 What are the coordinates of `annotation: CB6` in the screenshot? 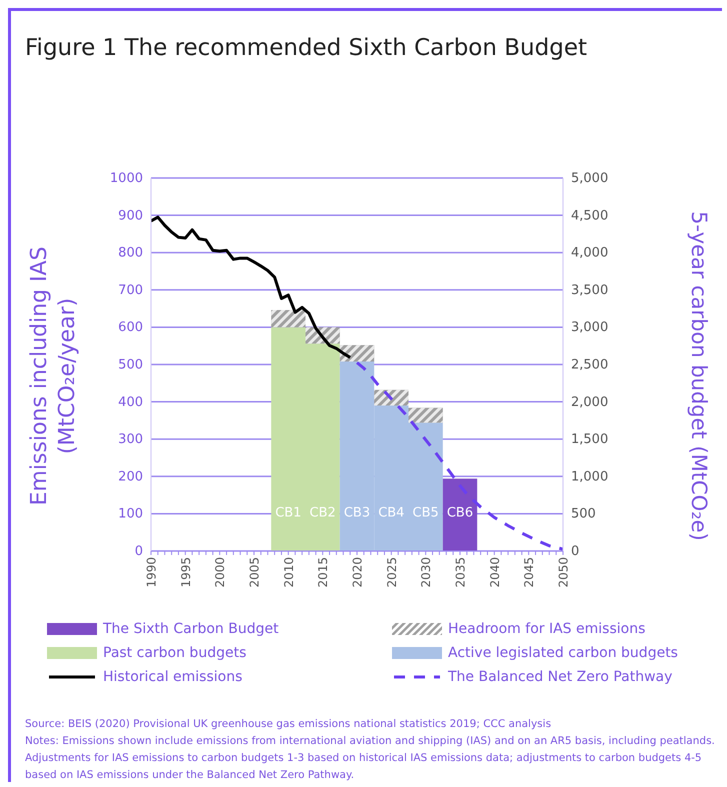 It's located at (460, 512).